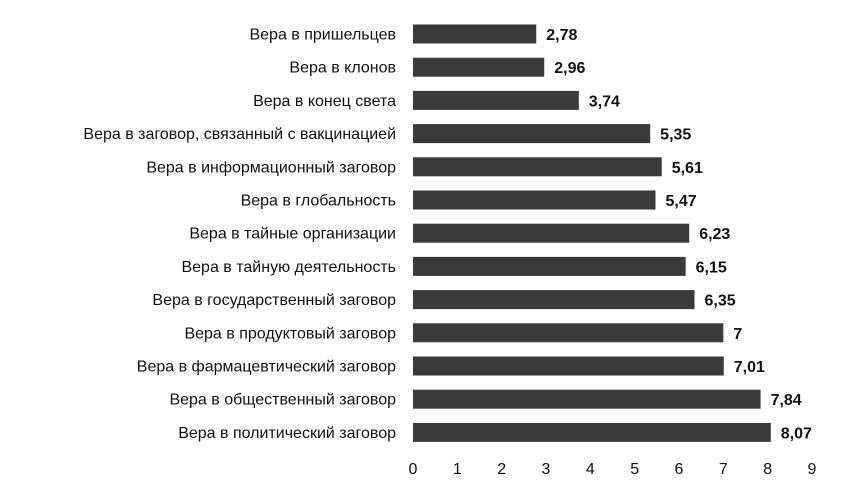  I want to click on category-label: Вера в клонов, so click(342, 68).